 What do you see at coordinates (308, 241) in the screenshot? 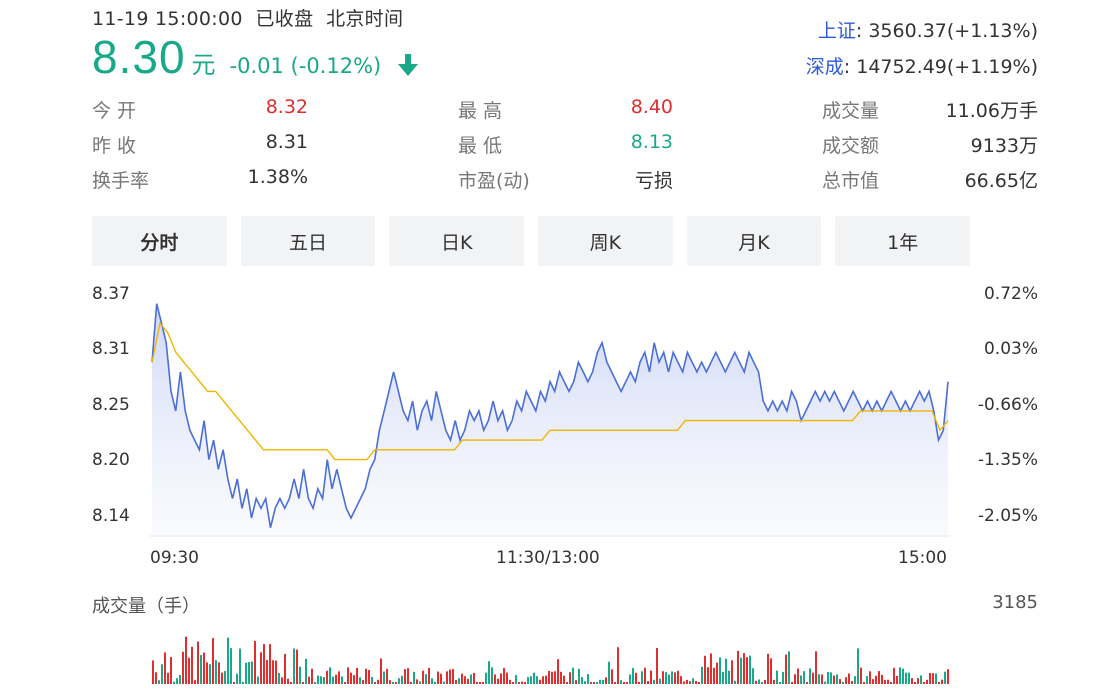
I see `tab-five-day: 五日` at bounding box center [308, 241].